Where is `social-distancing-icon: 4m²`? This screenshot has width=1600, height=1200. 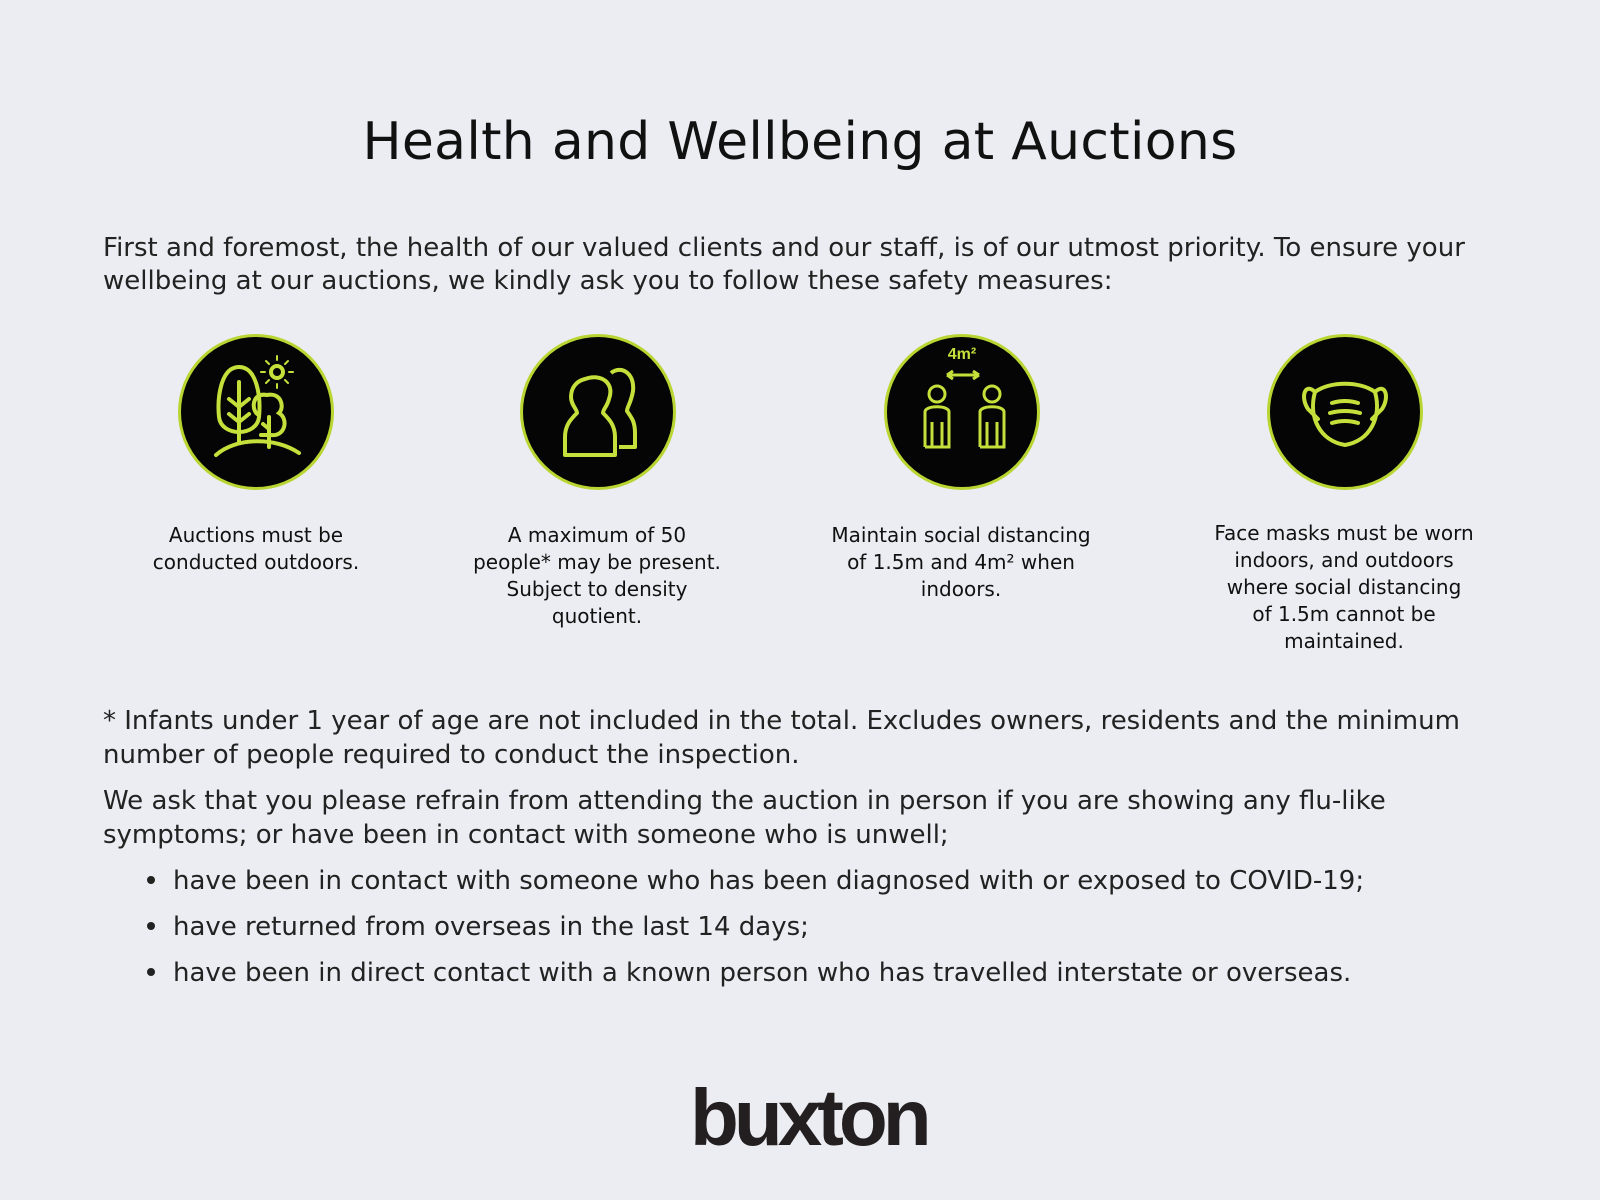 social-distancing-icon: 4m² is located at coordinates (962, 412).